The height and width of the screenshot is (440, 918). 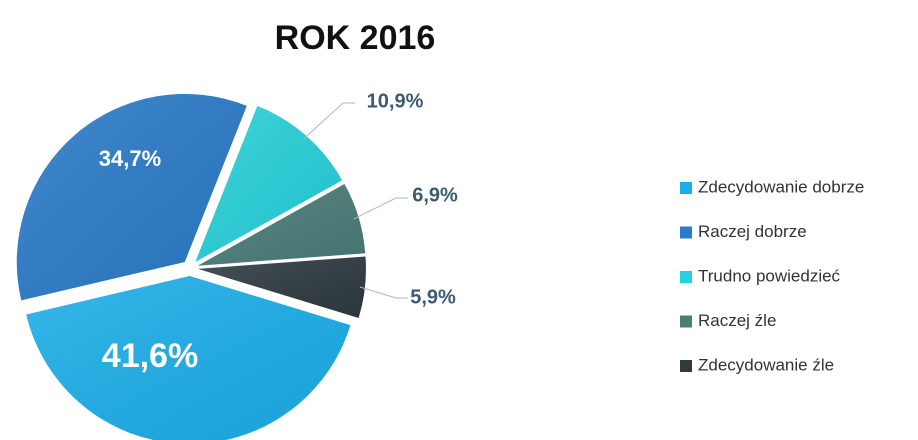 I want to click on chart-title: ROK 2016, so click(x=355, y=38).